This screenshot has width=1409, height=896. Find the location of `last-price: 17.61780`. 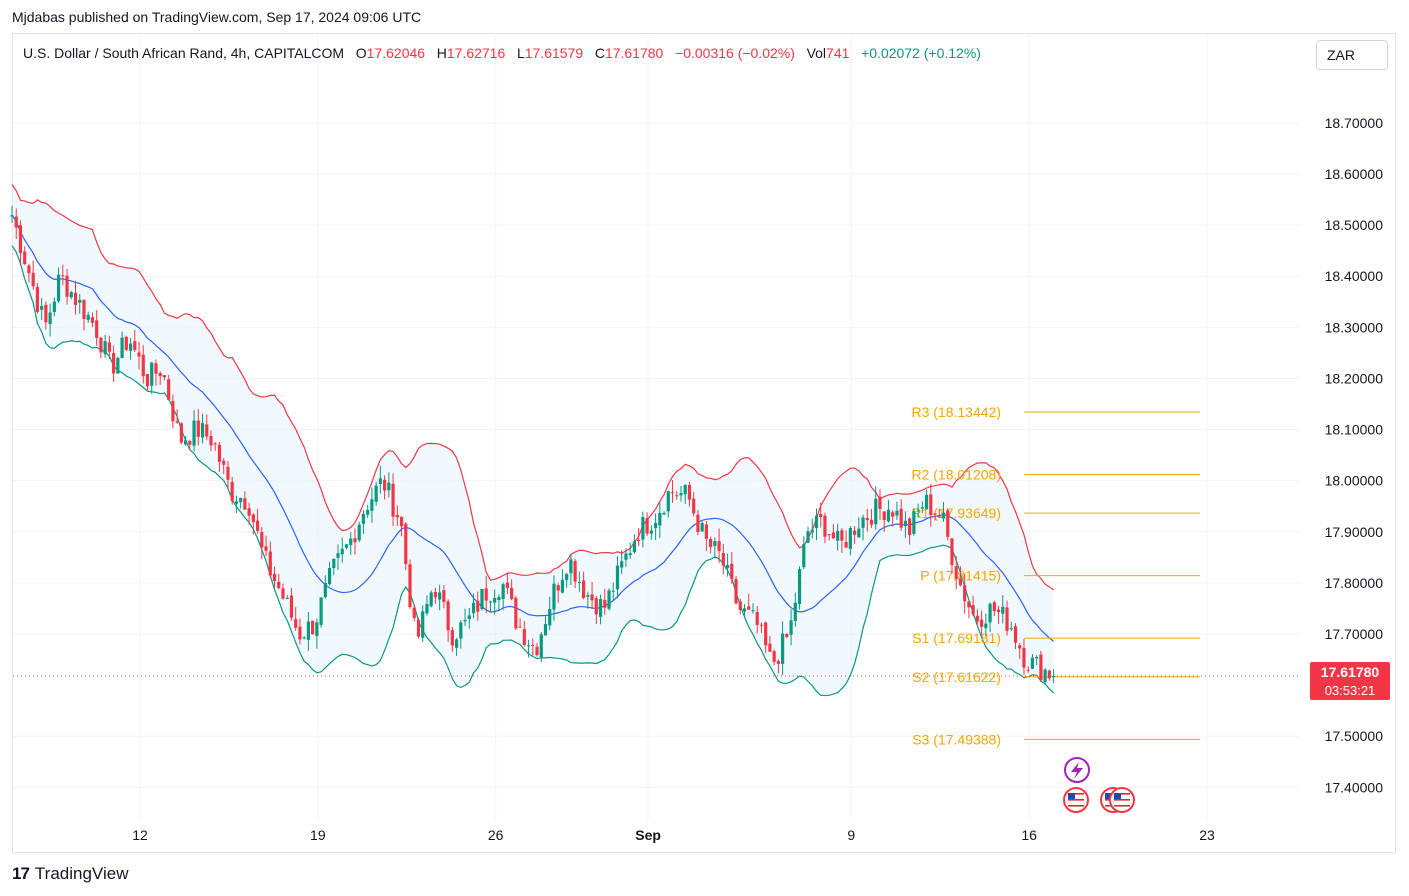

last-price: 17.61780 is located at coordinates (1350, 672).